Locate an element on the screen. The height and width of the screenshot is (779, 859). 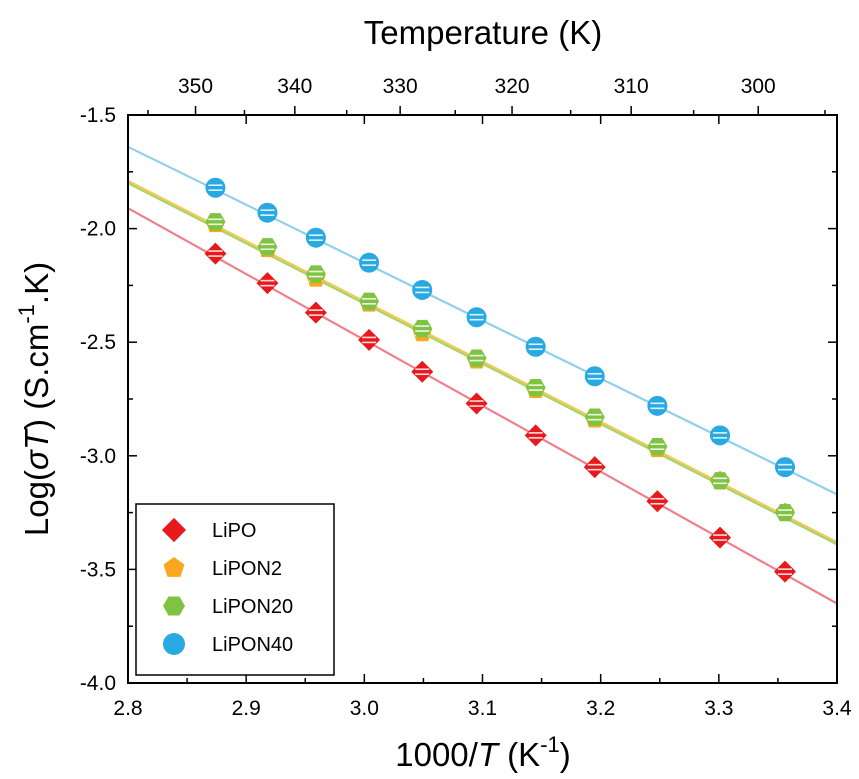
top-tick-label: 300 is located at coordinates (758, 86).